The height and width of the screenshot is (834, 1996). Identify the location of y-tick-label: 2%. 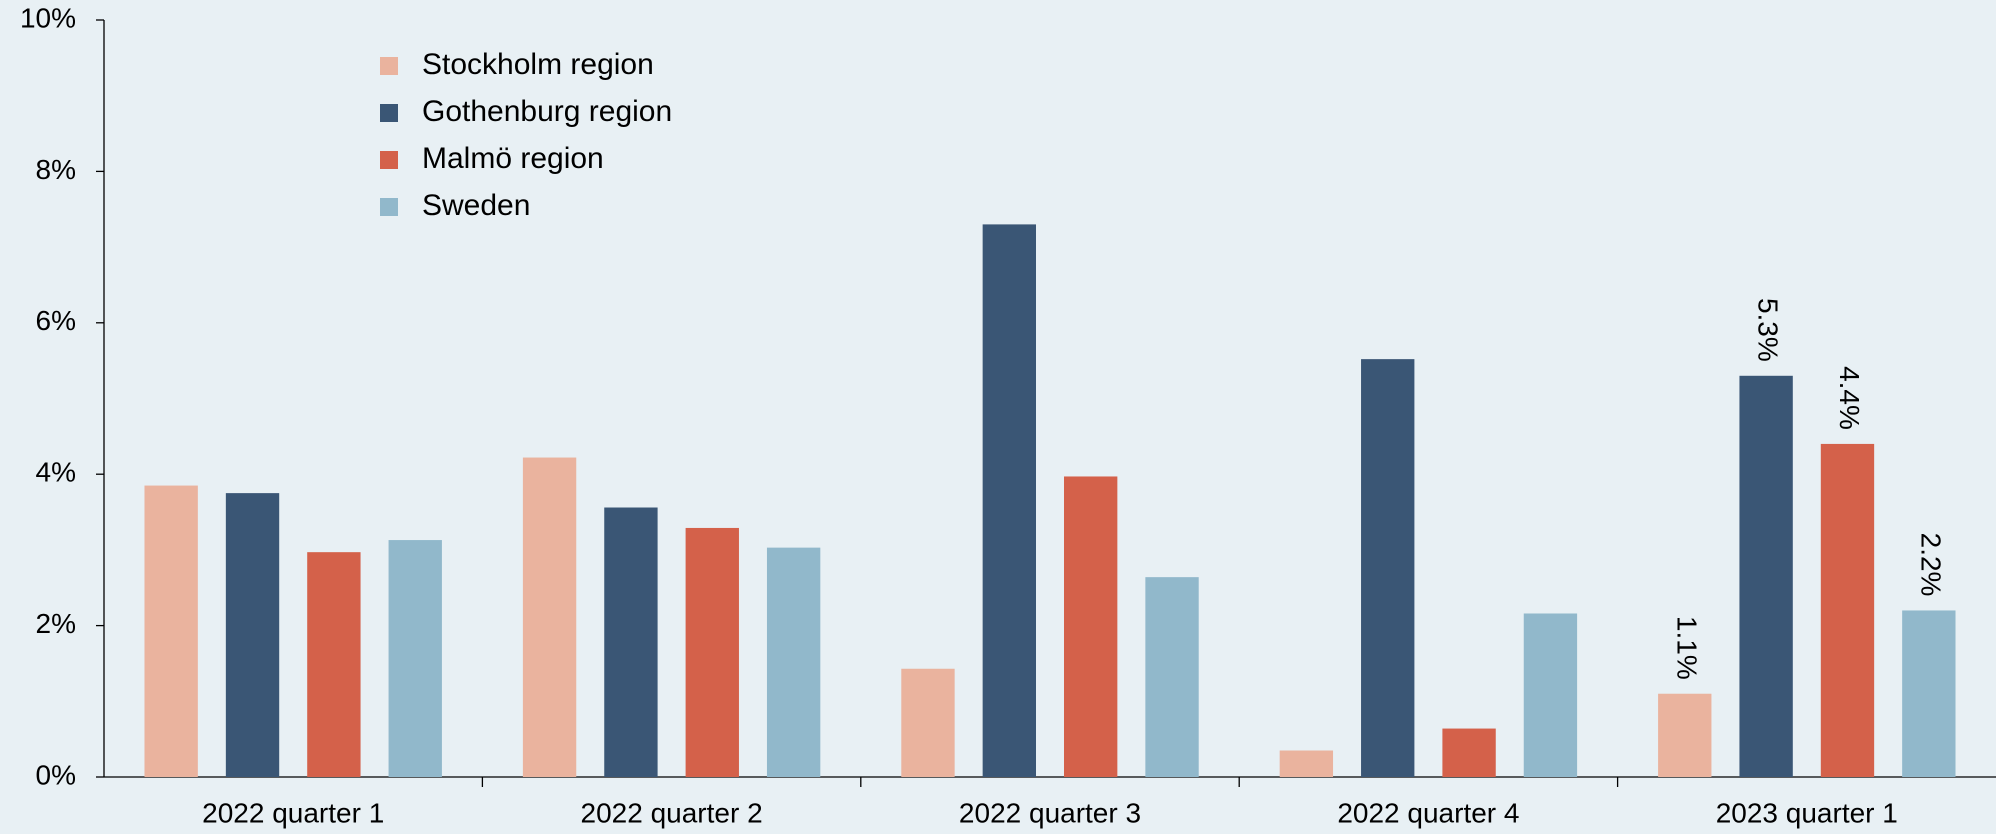
(56, 623).